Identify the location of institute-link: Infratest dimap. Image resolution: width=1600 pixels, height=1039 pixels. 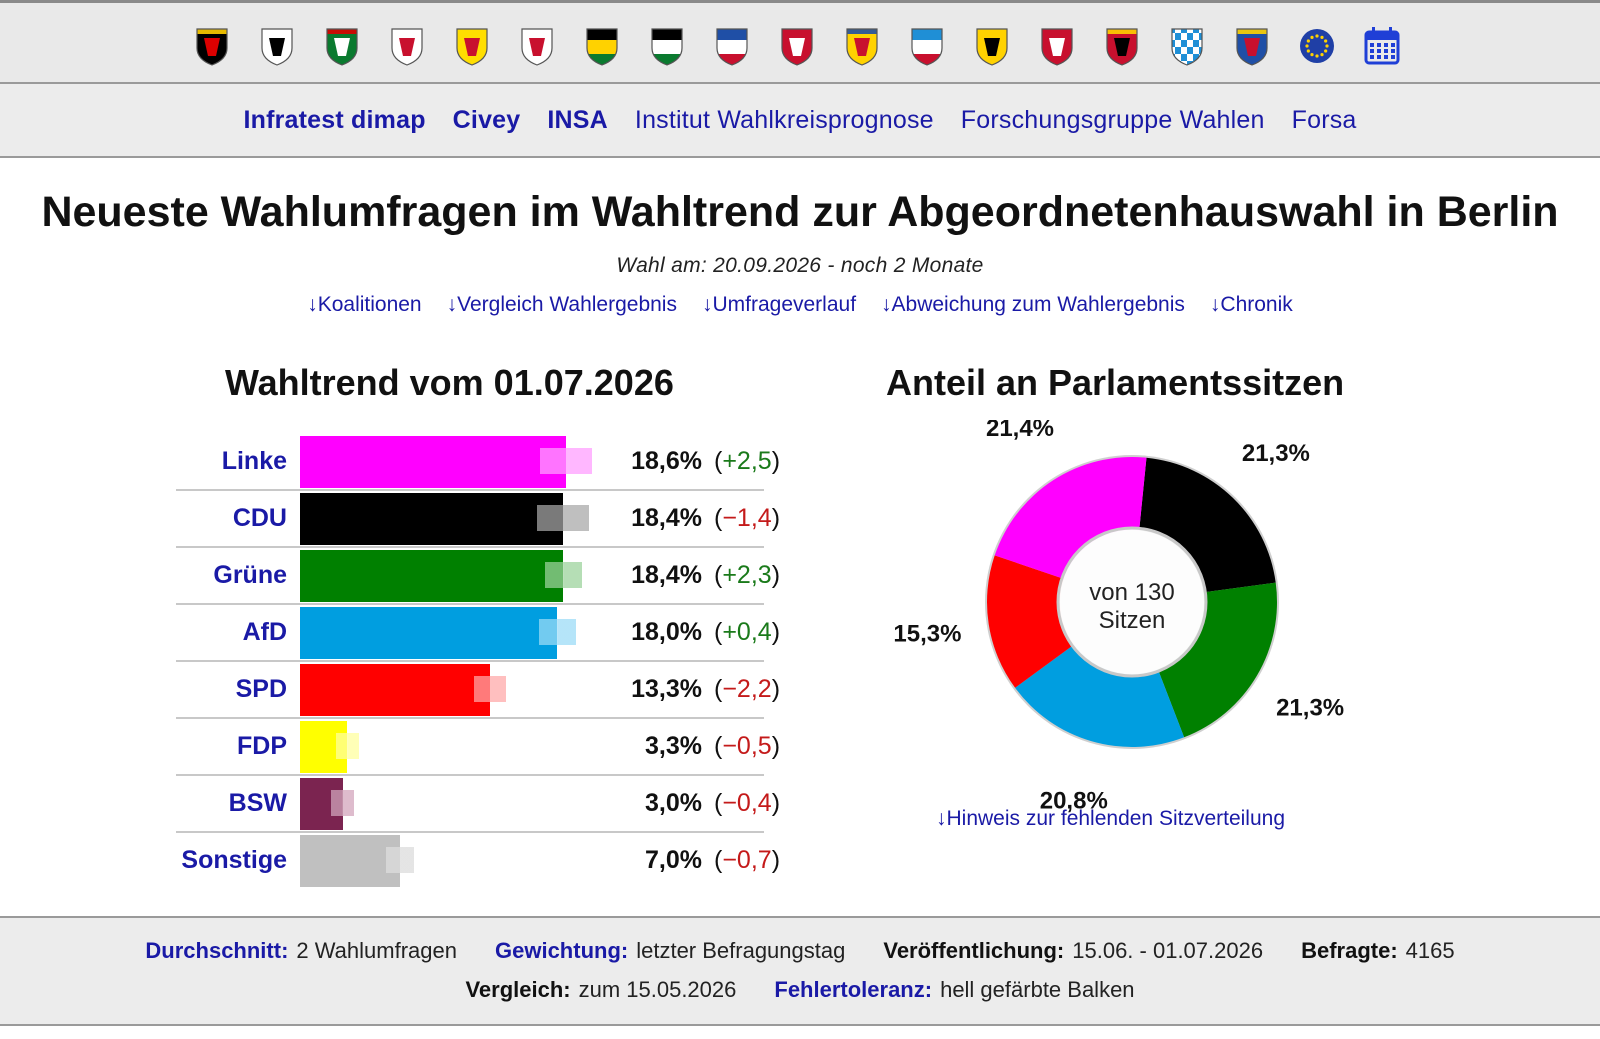
(334, 119).